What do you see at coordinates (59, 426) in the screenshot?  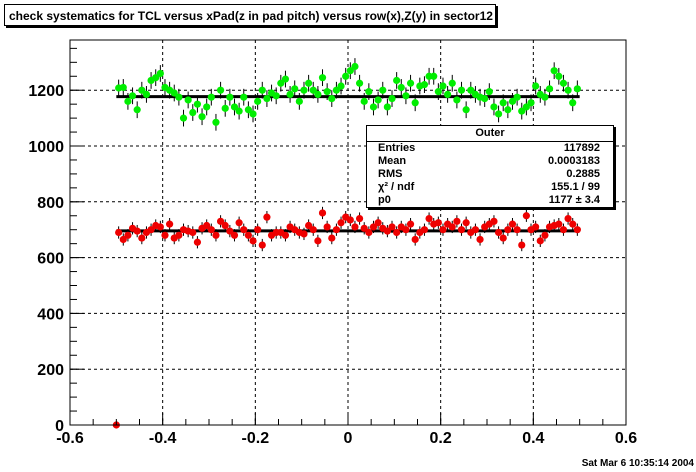 I see `y-tick-label: 0` at bounding box center [59, 426].